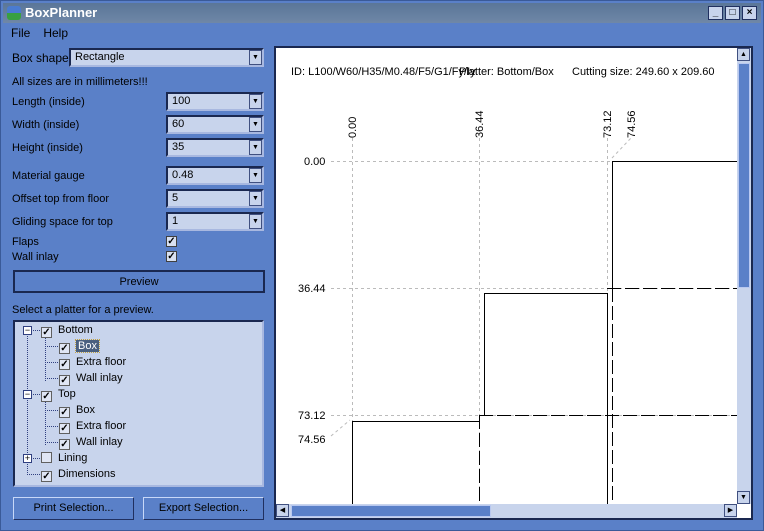  Describe the element at coordinates (46, 457) in the screenshot. I see `checkbox` at that location.